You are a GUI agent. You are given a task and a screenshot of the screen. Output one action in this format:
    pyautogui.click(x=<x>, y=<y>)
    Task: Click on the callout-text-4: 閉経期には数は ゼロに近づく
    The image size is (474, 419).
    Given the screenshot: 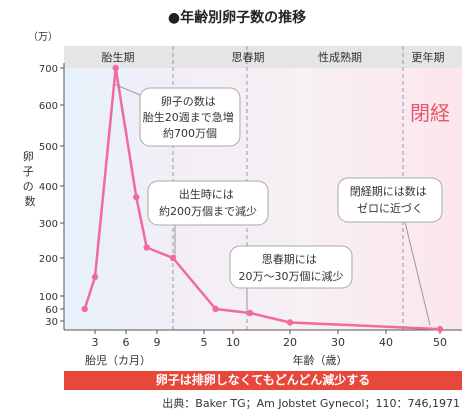 What is the action you would take?
    pyautogui.click(x=390, y=200)
    